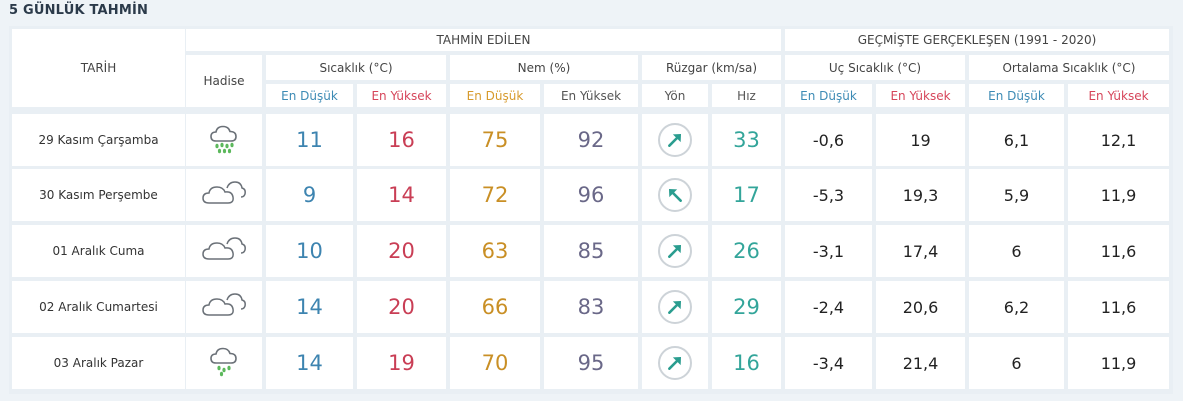  Describe the element at coordinates (591, 140) in the screenshot. I see `humidity-high-value: 92` at that location.